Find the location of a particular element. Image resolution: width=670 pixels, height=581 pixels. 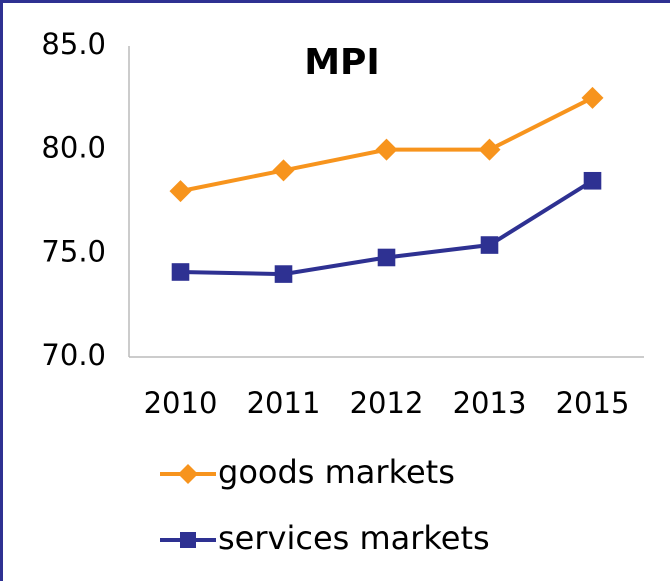

x-tick-label: 2015 is located at coordinates (593, 403).